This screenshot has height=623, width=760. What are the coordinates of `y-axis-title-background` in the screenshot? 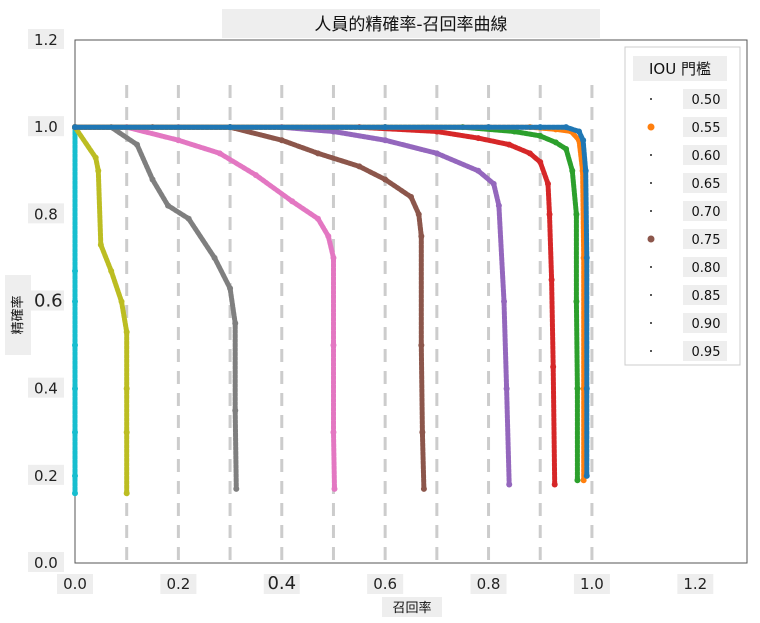 It's located at (18, 315).